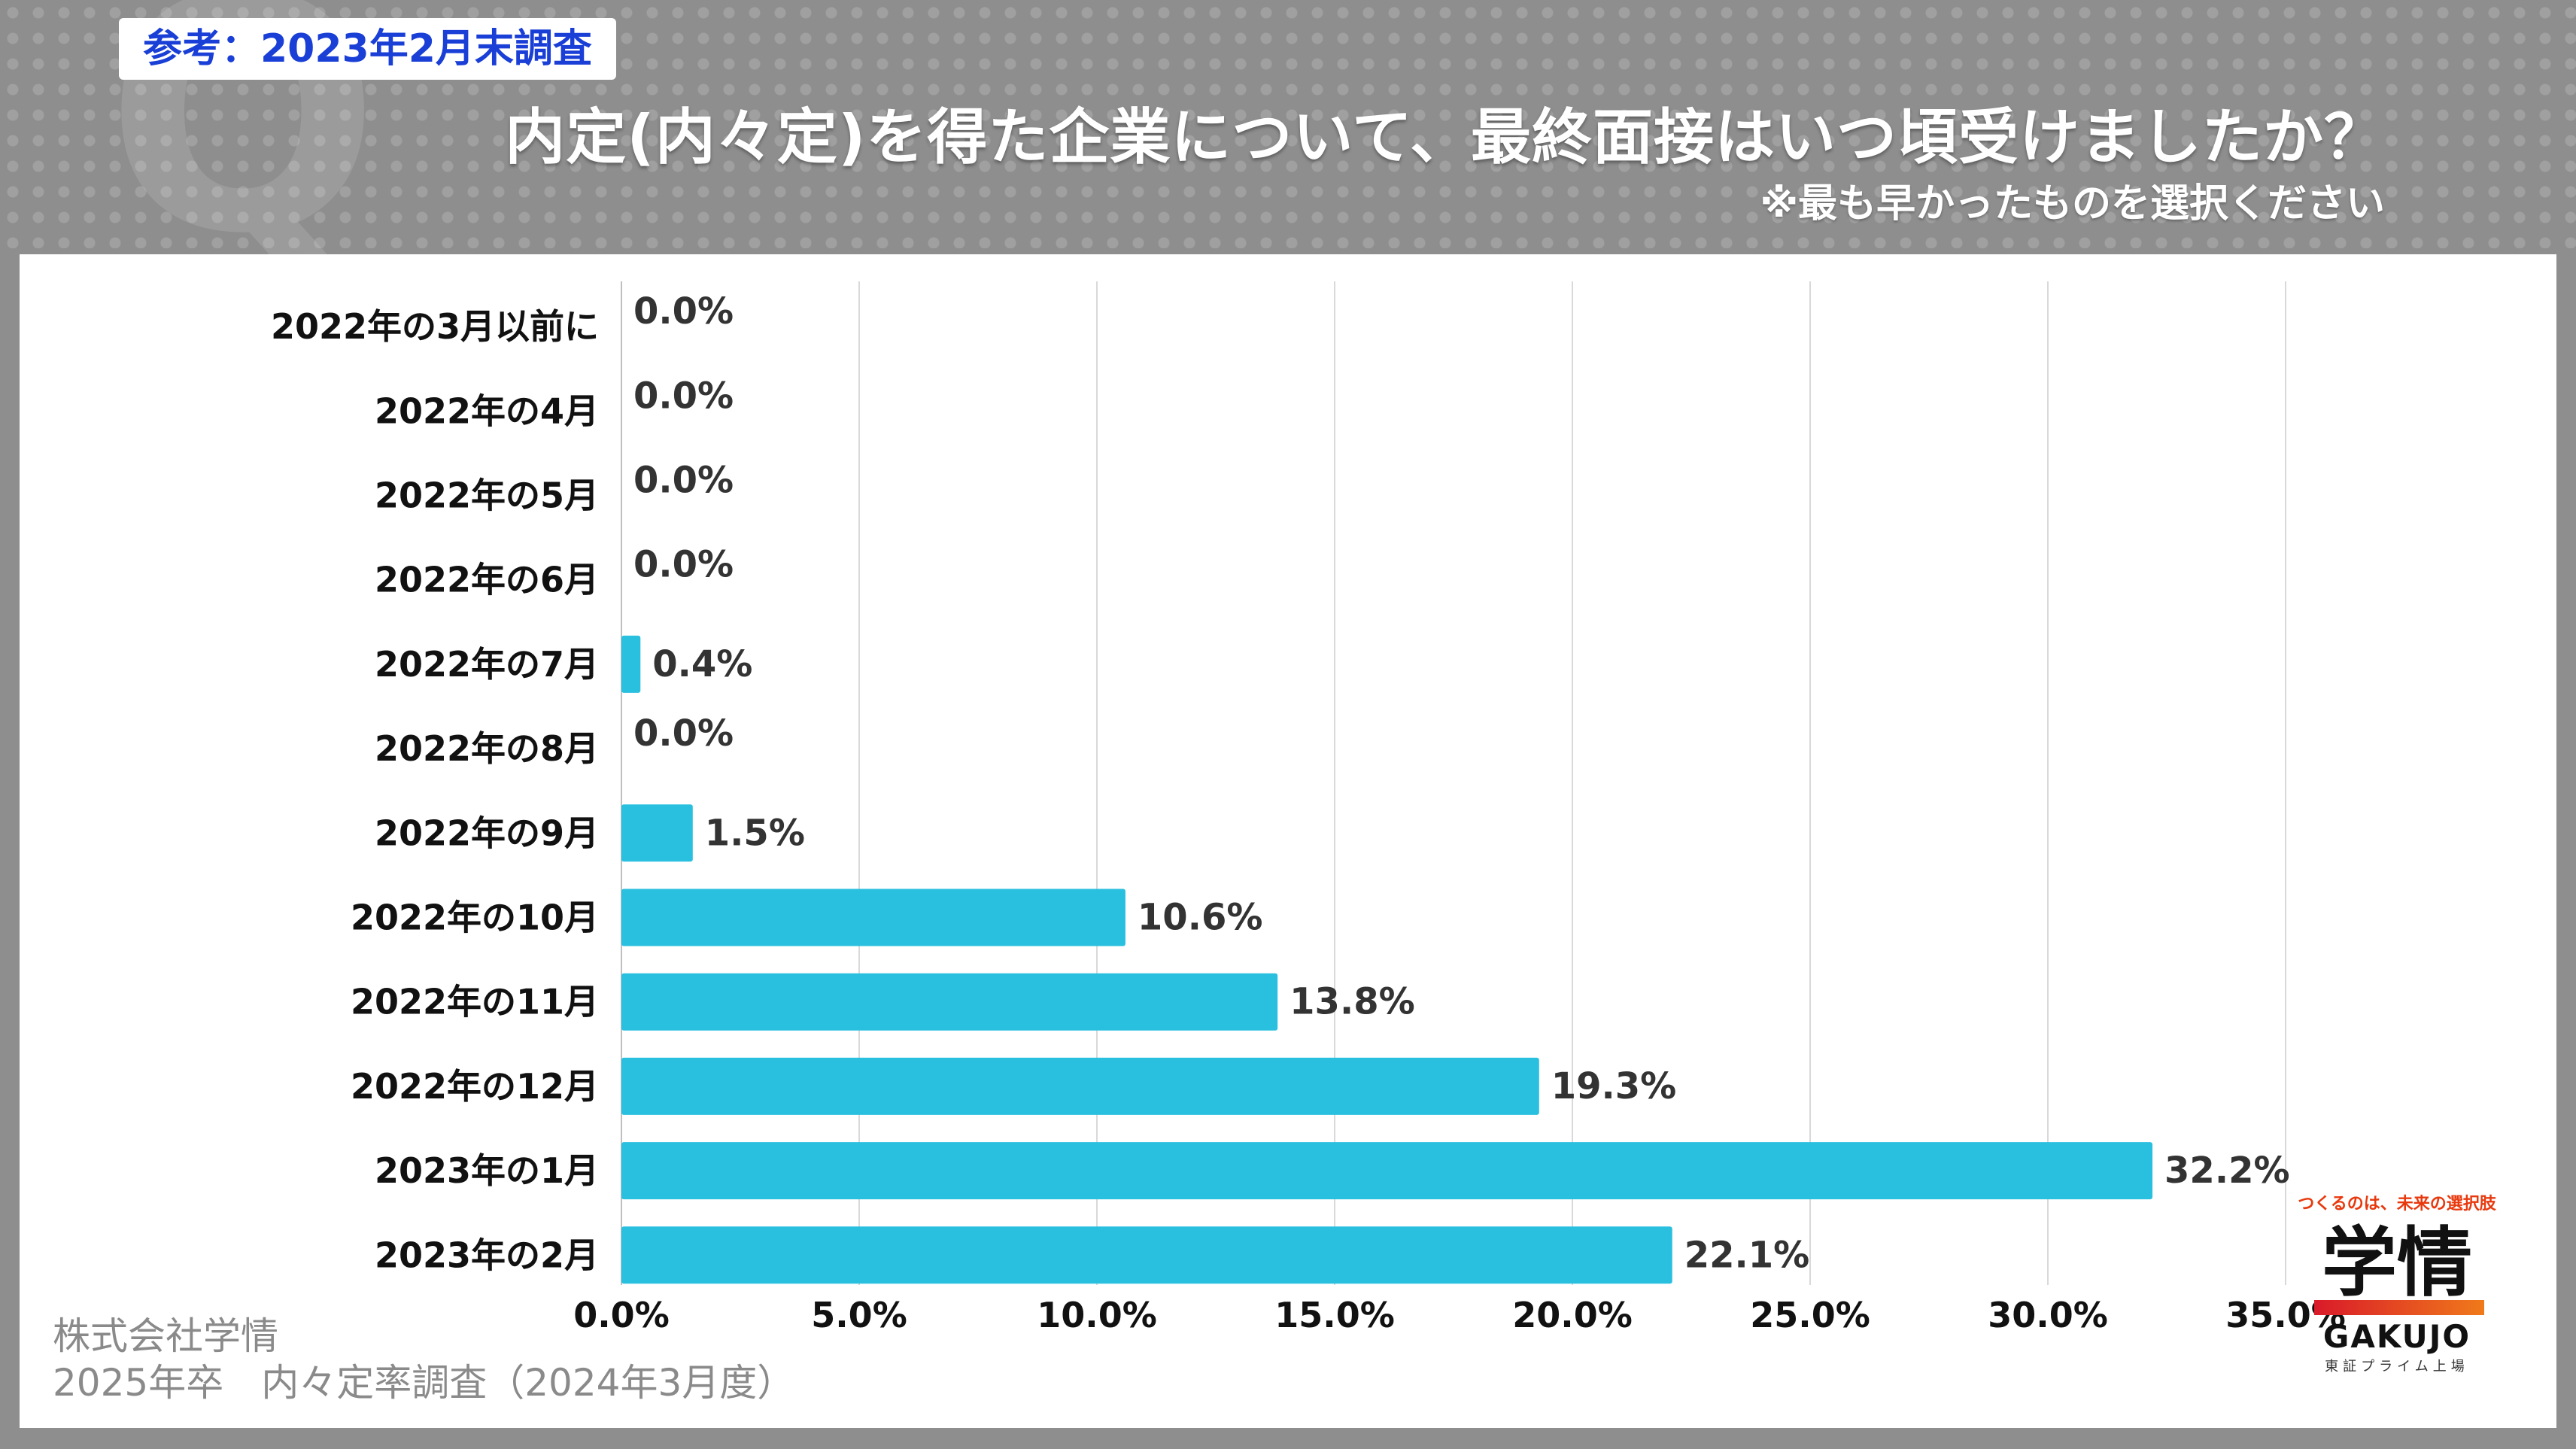 This screenshot has height=1449, width=2576. I want to click on x-tick-label: 20.0%, so click(1573, 1315).